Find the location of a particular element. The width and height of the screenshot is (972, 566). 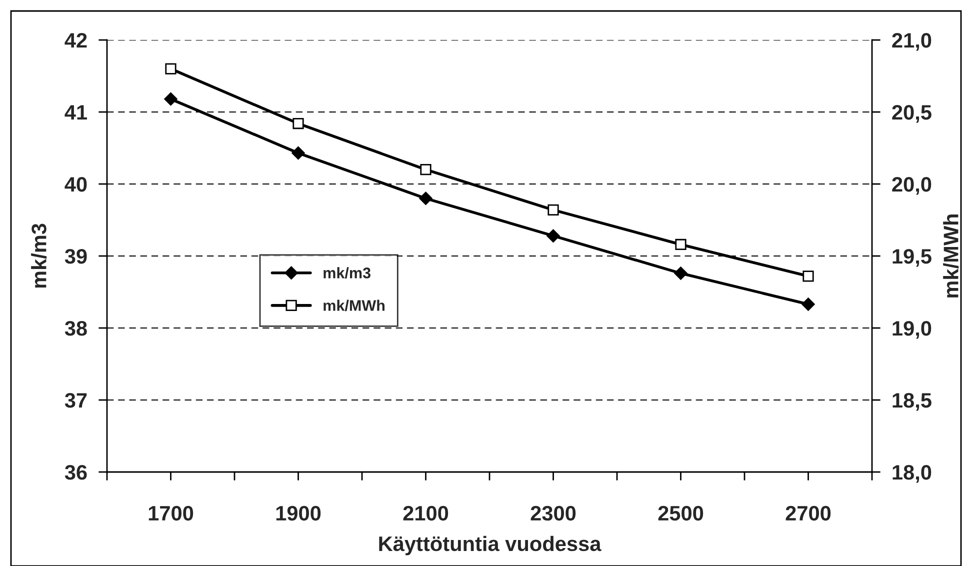

x-tick-label: 2300 is located at coordinates (553, 513).